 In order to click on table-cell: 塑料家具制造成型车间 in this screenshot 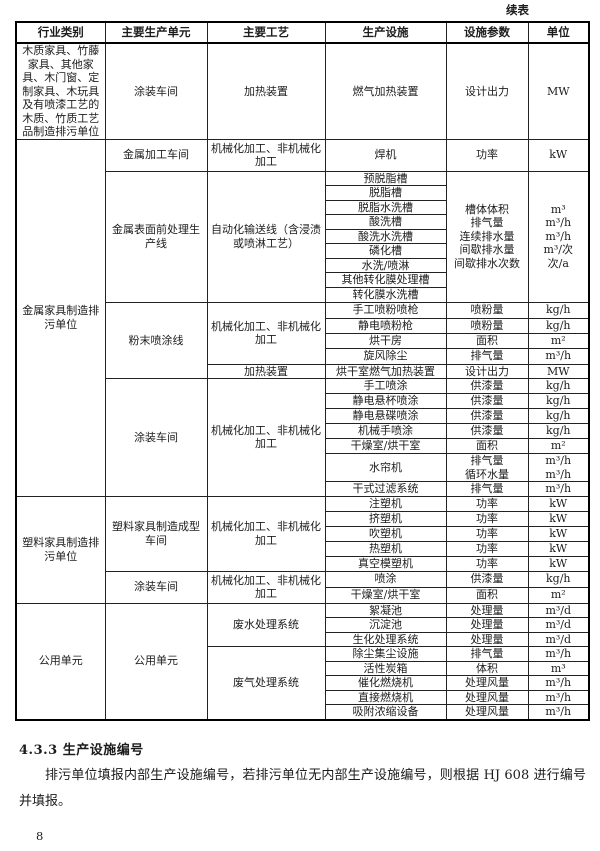, I will do `click(156, 533)`.